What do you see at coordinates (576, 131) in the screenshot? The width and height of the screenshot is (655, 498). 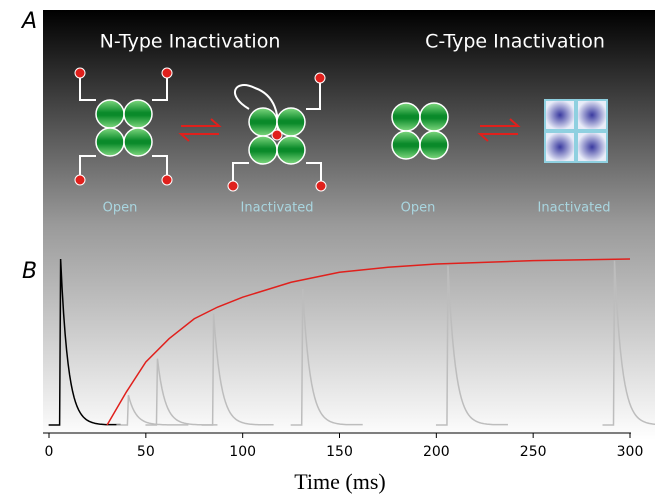 I see `collapsed-channel` at bounding box center [576, 131].